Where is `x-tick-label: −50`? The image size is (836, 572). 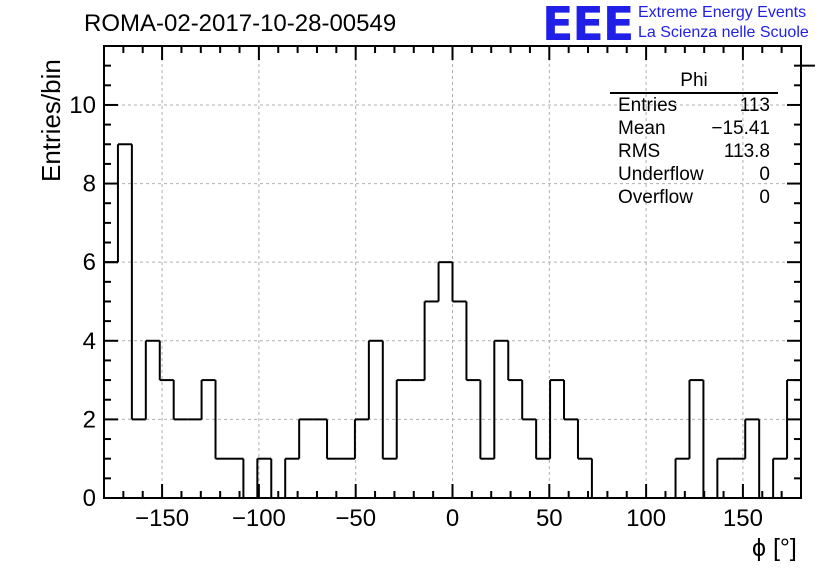
x-tick-label: −50 is located at coordinates (355, 518).